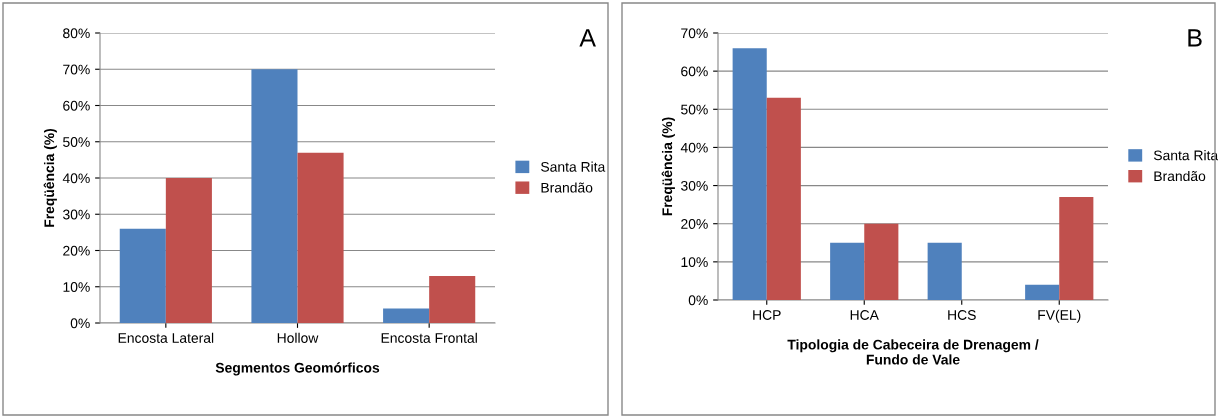  I want to click on x-tick-label: HCA, so click(864, 315).